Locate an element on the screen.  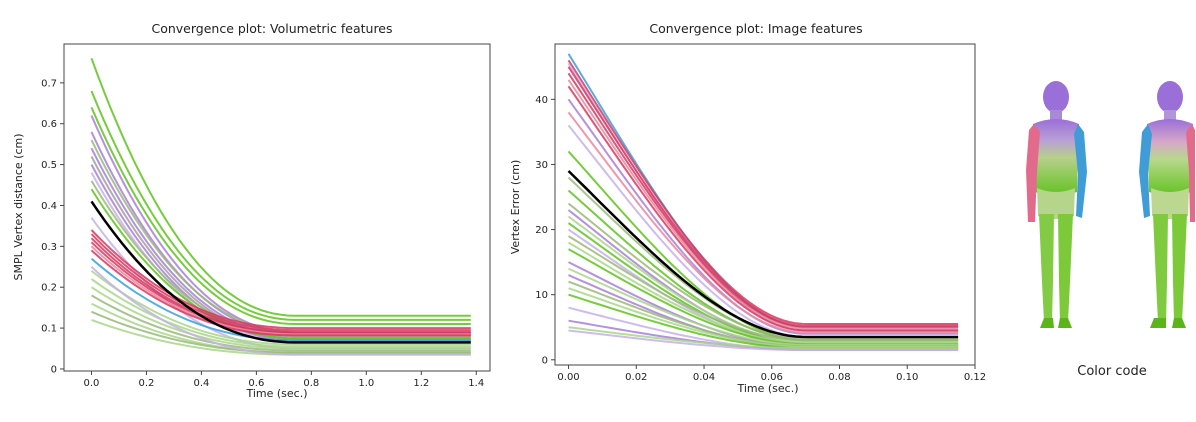
chart-image-xlabel: Time (sec.) is located at coordinates (767, 388).